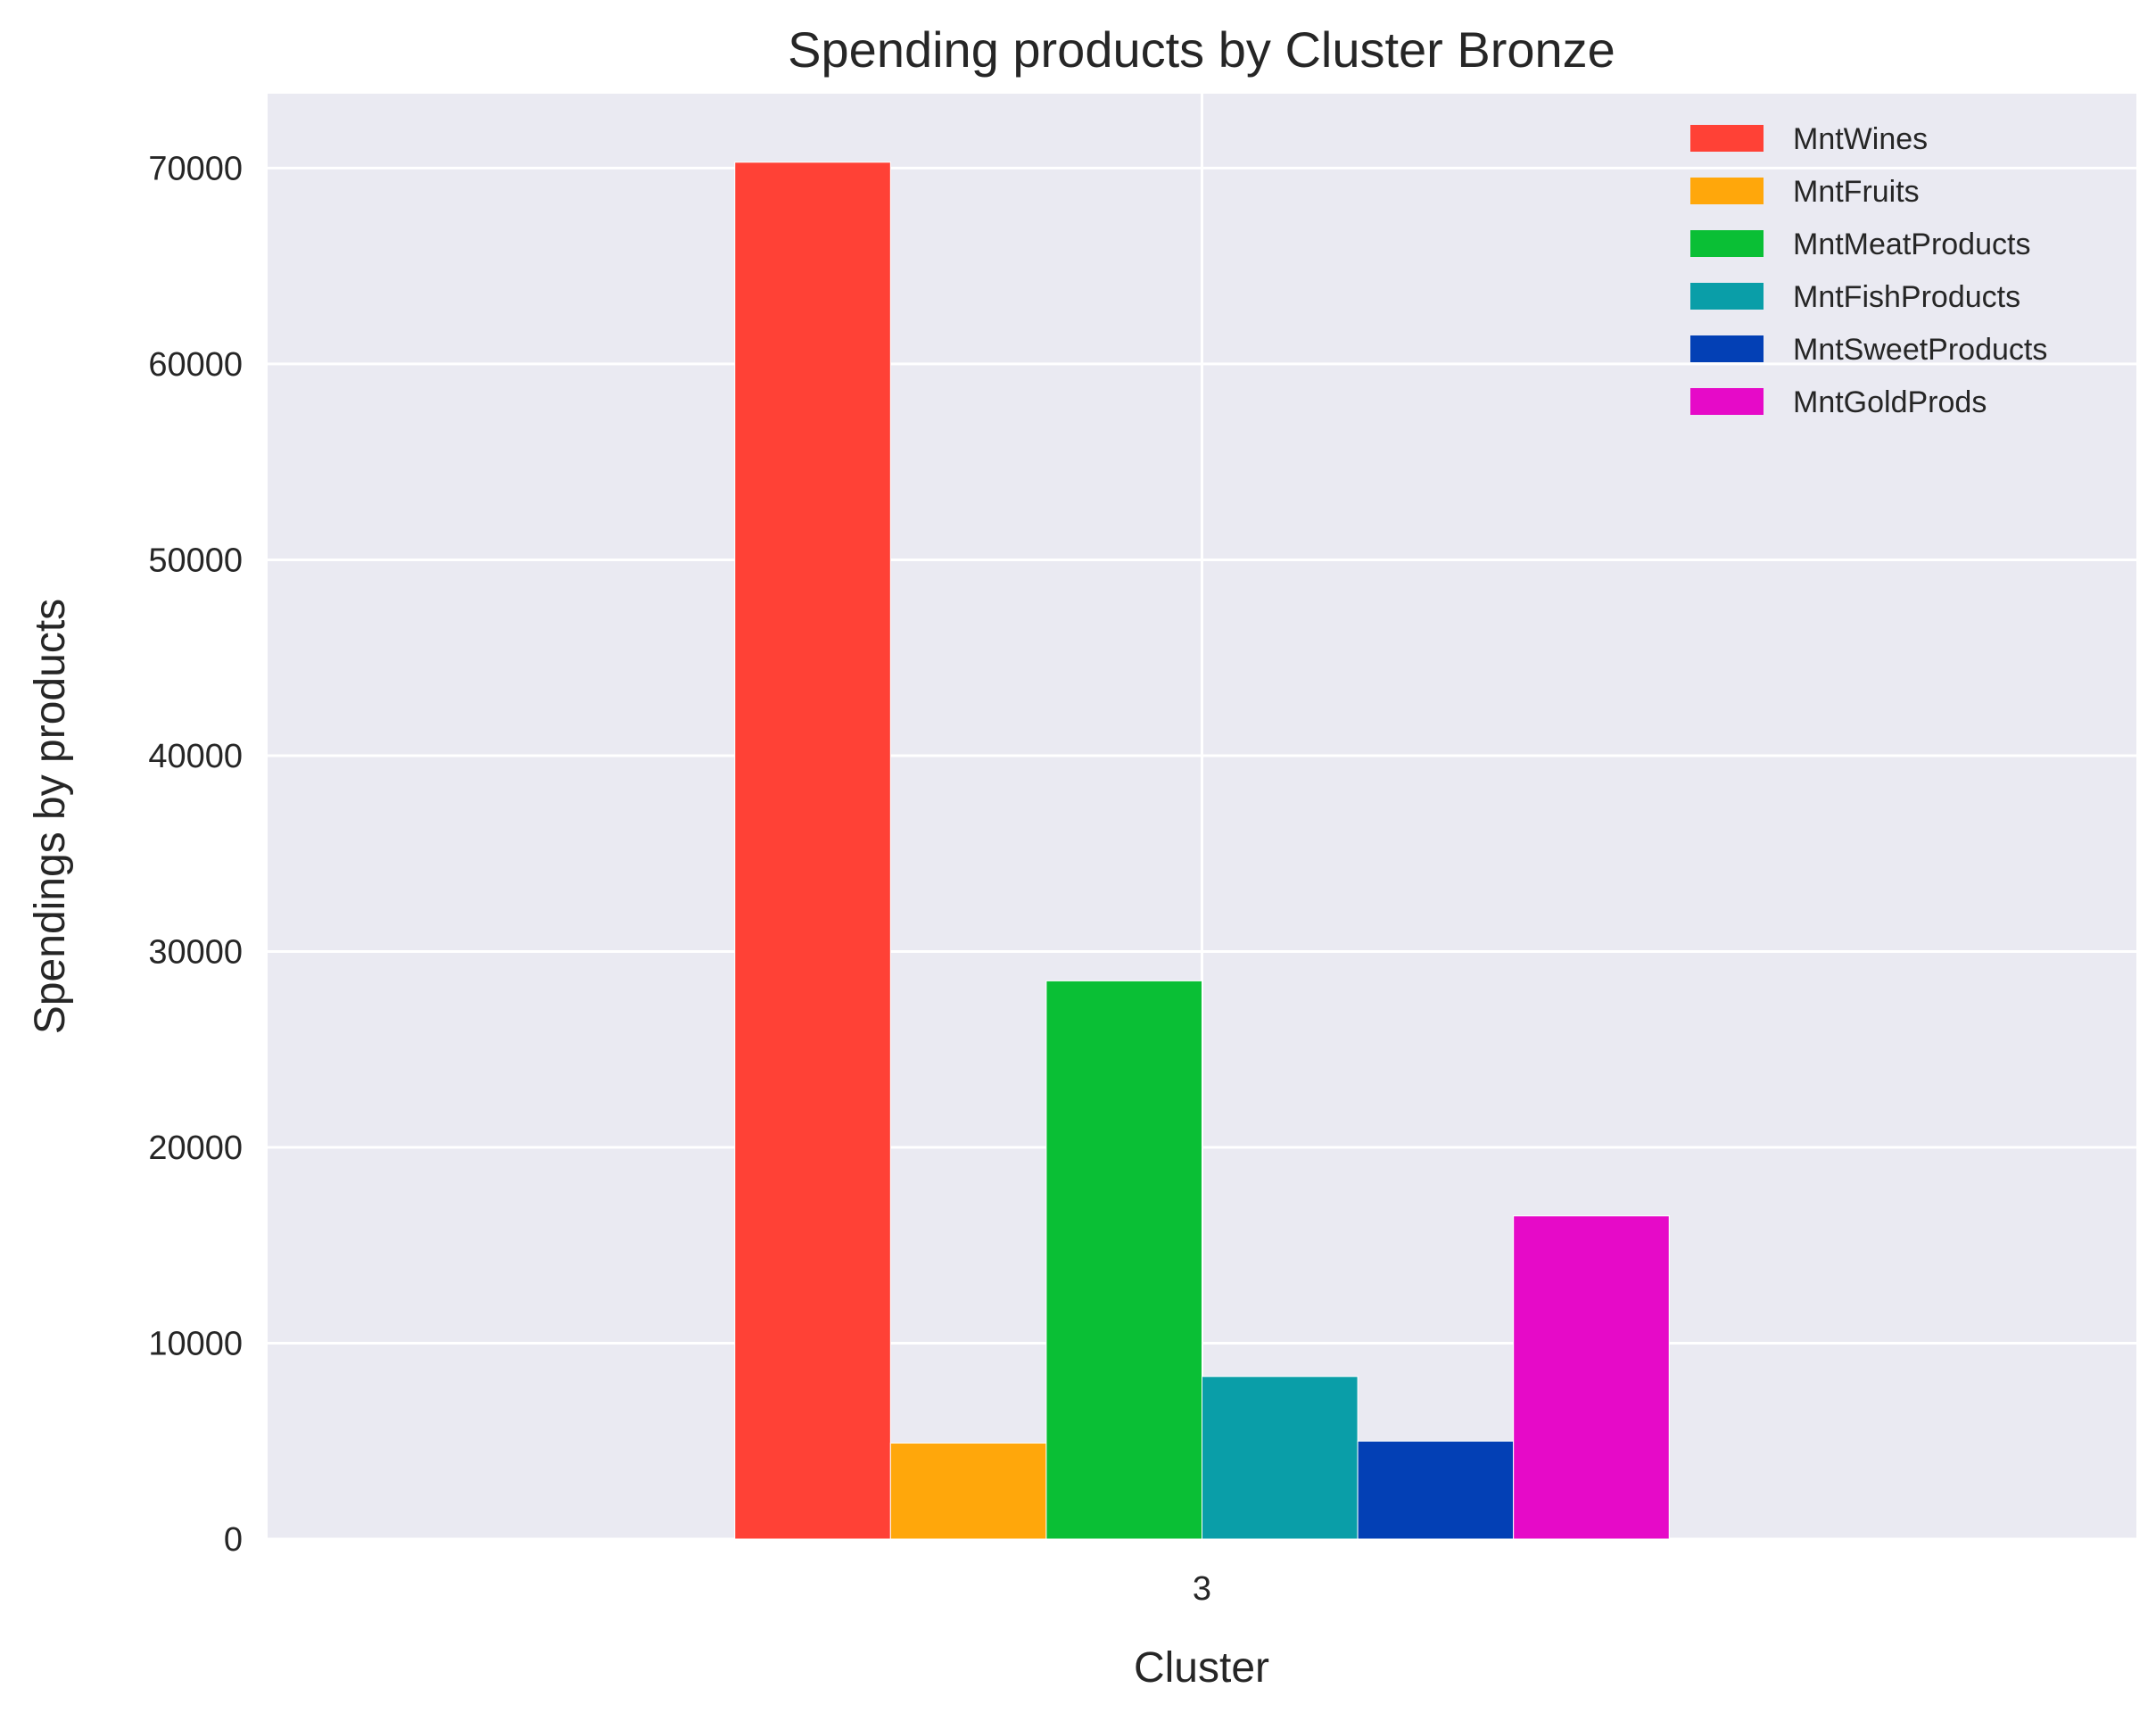 This screenshot has width=2156, height=1713. What do you see at coordinates (195, 756) in the screenshot?
I see `y-tick-label-4: 40000` at bounding box center [195, 756].